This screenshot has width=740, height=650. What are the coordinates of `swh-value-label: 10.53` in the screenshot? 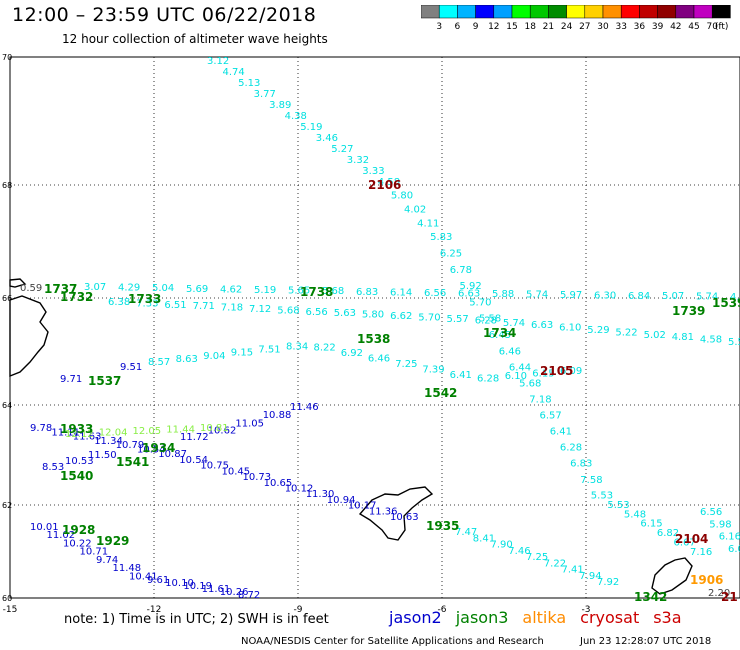 It's located at (79, 461).